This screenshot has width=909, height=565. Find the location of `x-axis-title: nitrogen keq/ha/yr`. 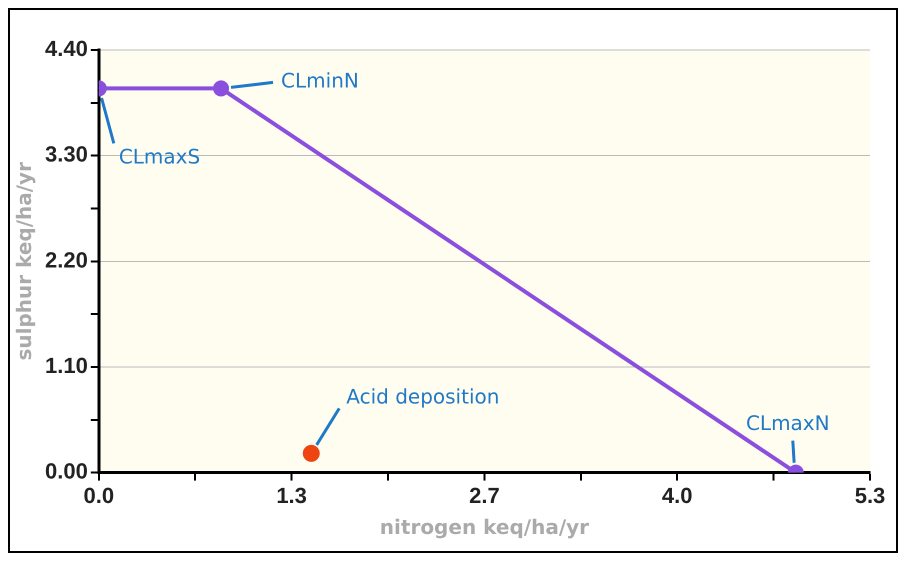

x-axis-title: nitrogen keq/ha/yr is located at coordinates (485, 527).